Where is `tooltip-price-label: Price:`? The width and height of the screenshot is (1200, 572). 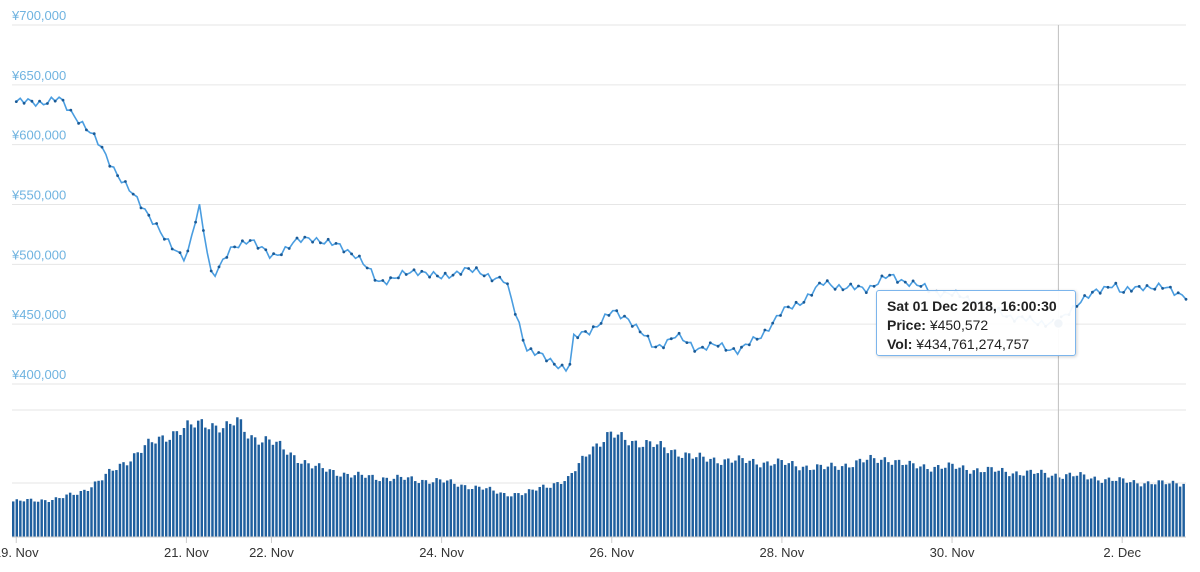 tooltip-price-label: Price: is located at coordinates (906, 325).